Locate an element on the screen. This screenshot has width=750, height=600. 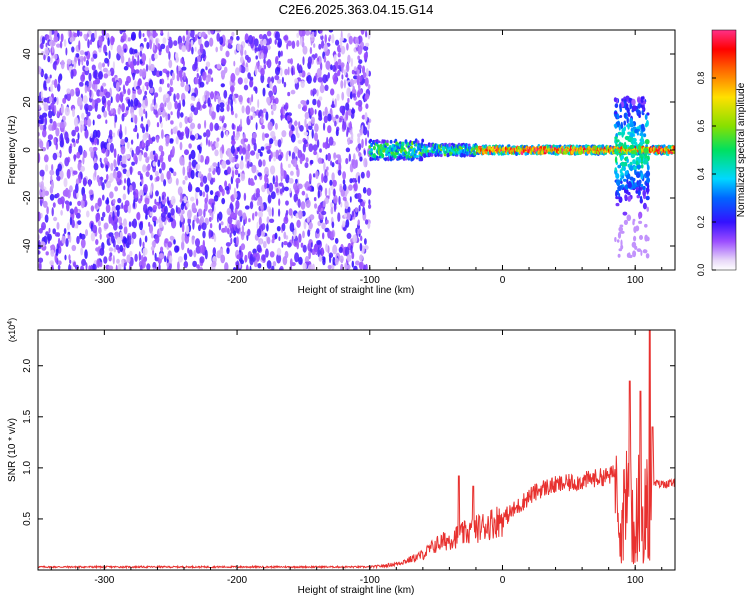
x-tick-label: 0 is located at coordinates (503, 580).